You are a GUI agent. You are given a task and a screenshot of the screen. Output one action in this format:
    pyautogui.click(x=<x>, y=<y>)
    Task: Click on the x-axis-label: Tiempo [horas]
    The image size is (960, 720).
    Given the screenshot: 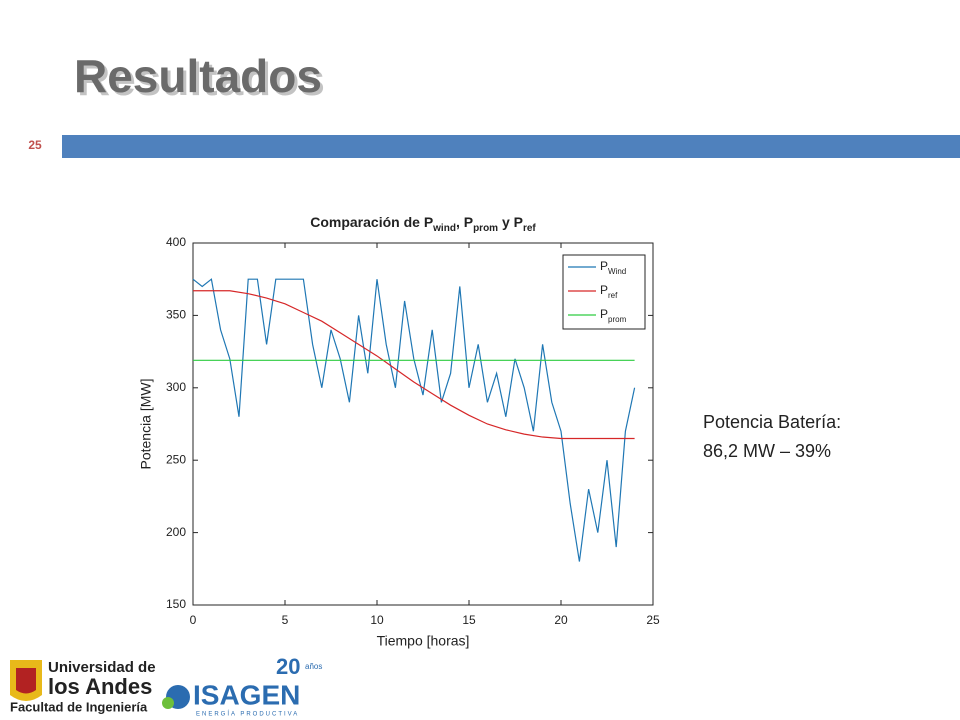 What is the action you would take?
    pyautogui.click(x=423, y=641)
    